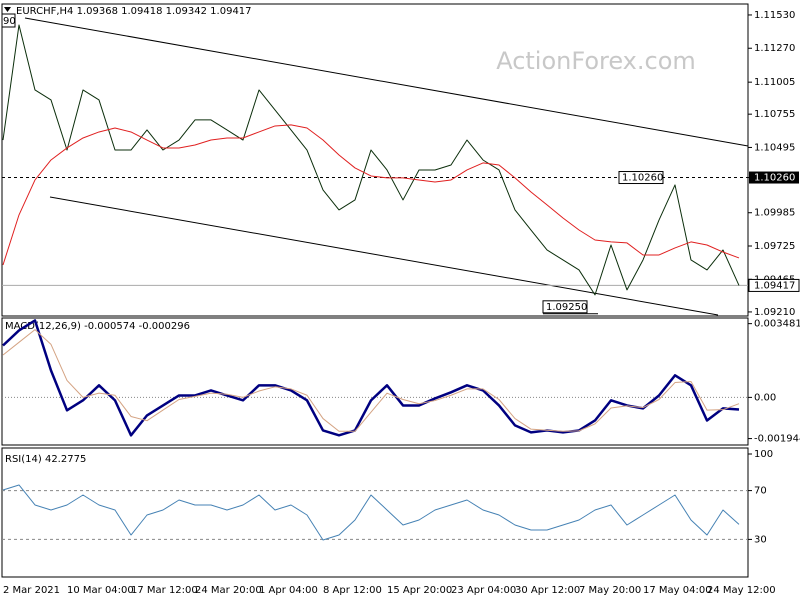 The image size is (800, 600). Describe the element at coordinates (97, 326) in the screenshot. I see `macd-title: MACD(12,26,9) -0.000574 -0.000296` at that location.